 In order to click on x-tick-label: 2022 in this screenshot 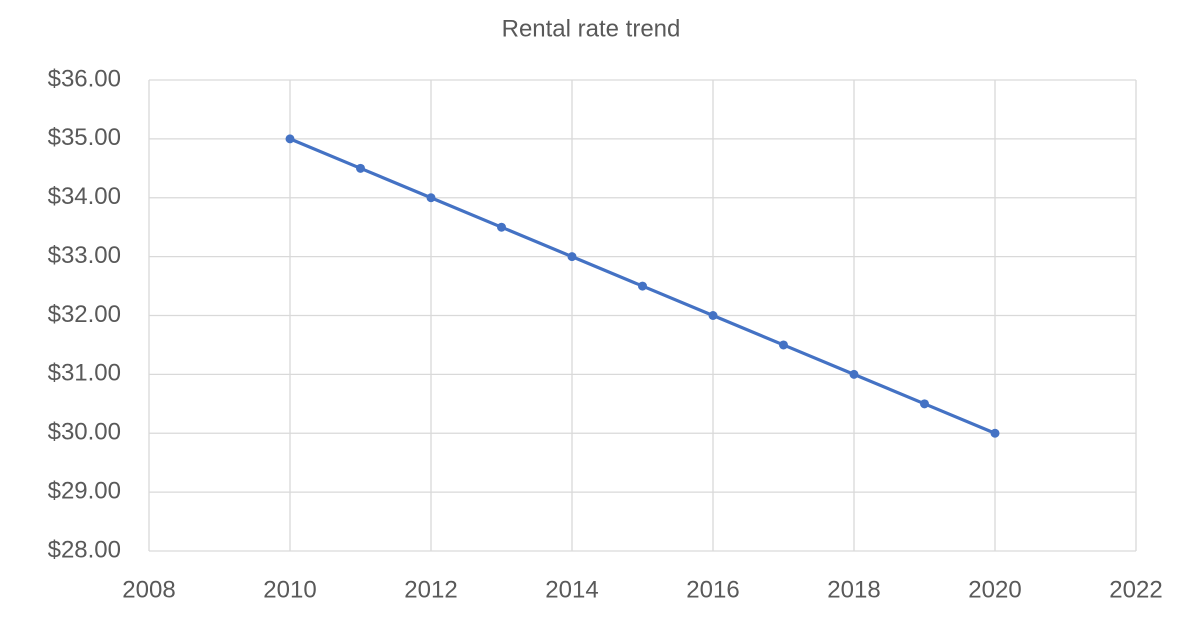, I will do `click(1135, 589)`.